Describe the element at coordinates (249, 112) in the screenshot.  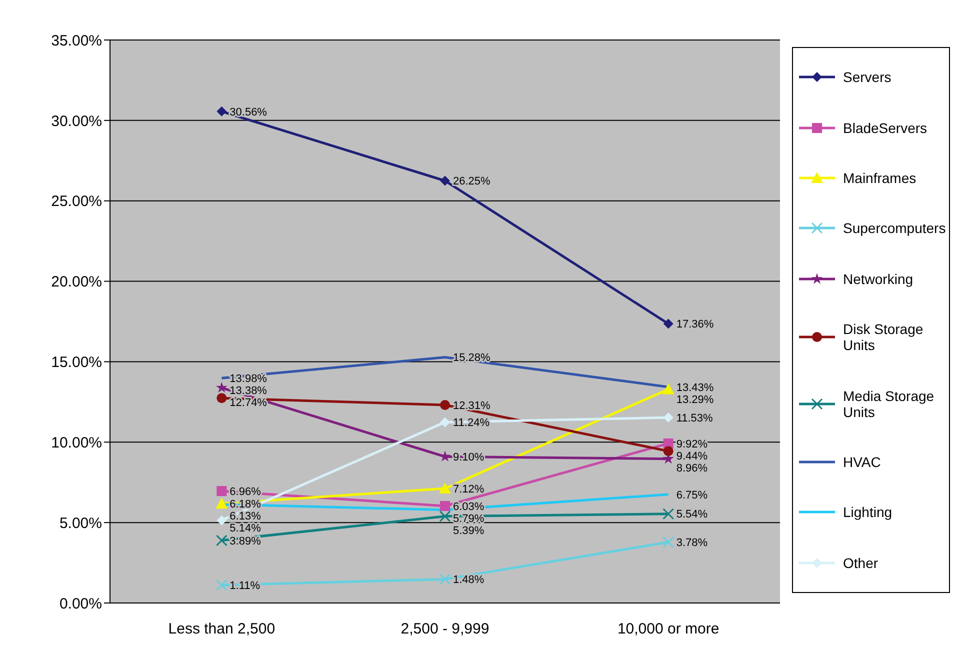
I see `data-label: 30.56%` at that location.